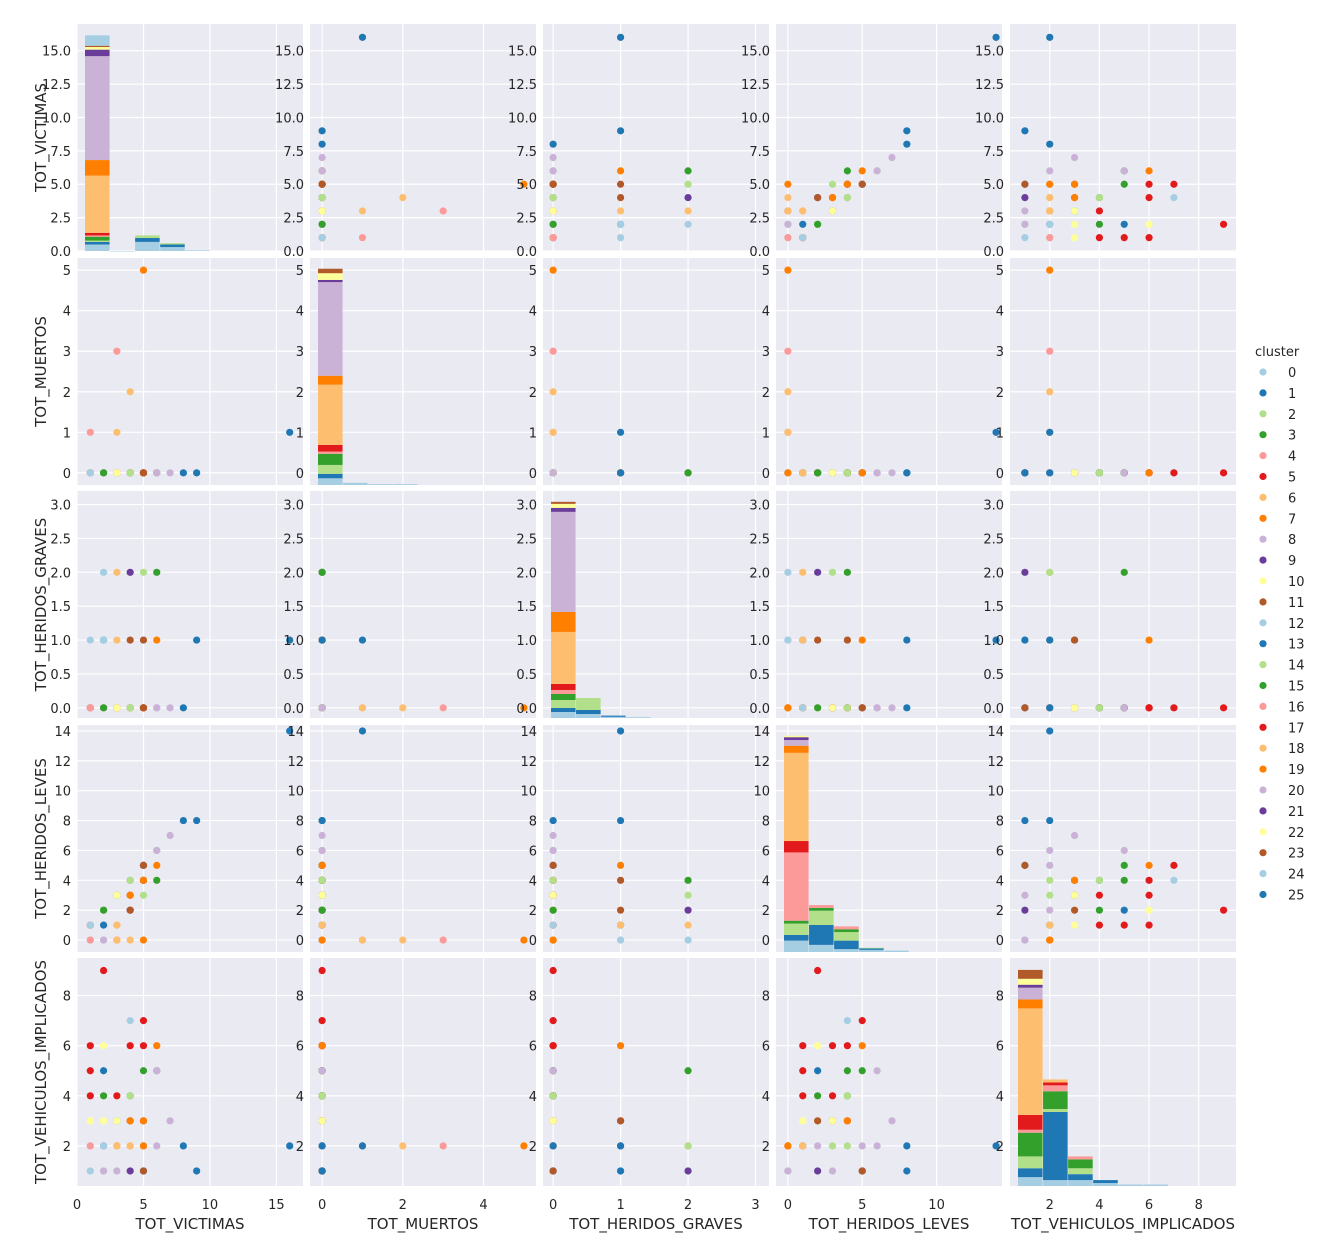 This screenshot has width=1317, height=1250. I want to click on x-tick-label: 3, so click(755, 1205).